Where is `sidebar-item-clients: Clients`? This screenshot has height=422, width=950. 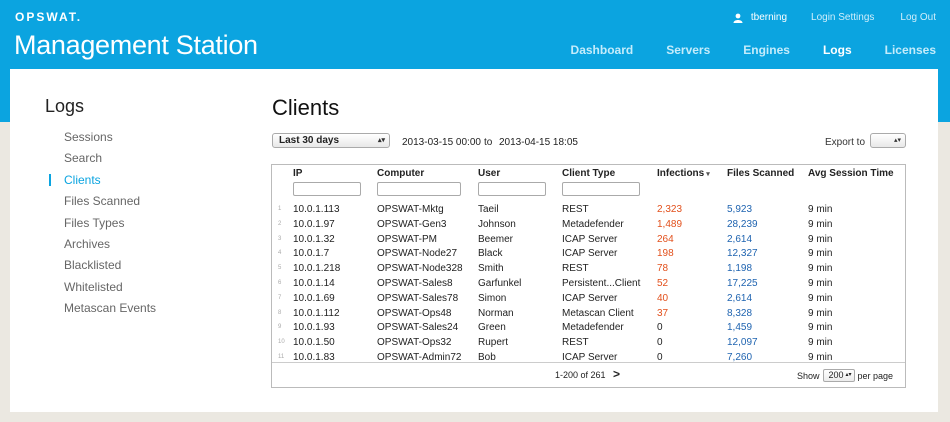
sidebar-item-clients: Clients is located at coordinates (102, 183).